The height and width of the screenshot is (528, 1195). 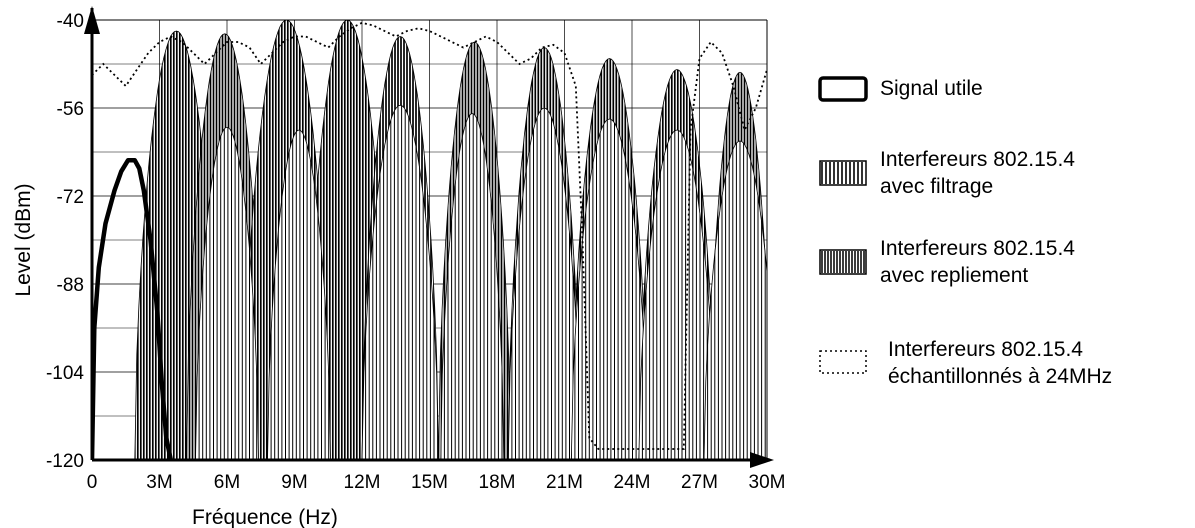 I want to click on legend-swatch-echantillonnes, so click(x=843, y=362).